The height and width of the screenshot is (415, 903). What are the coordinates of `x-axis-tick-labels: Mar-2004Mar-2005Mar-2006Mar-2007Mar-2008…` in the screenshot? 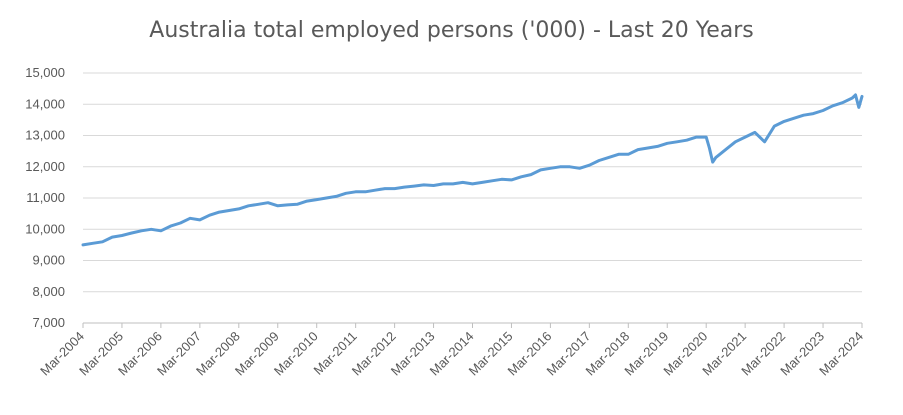 It's located at (451, 354).